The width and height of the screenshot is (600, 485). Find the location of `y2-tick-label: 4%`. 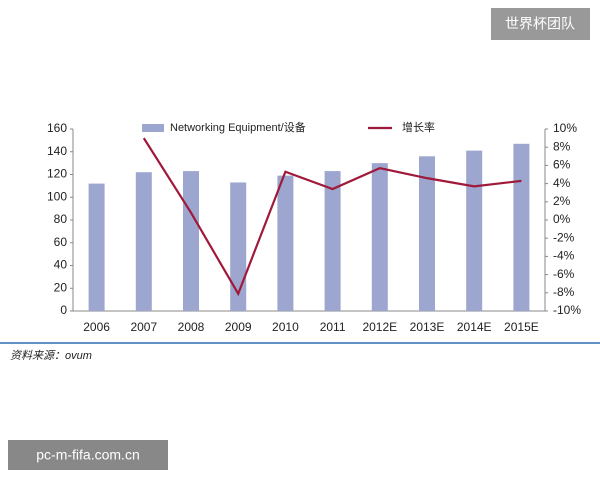

y2-tick-label: 4% is located at coordinates (562, 183).